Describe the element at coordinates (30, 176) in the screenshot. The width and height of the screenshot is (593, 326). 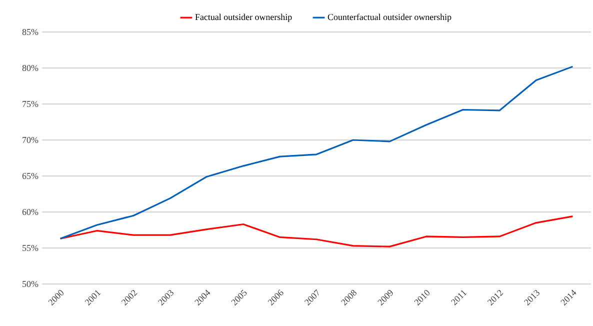
I see `y-tick-label: 65%` at that location.